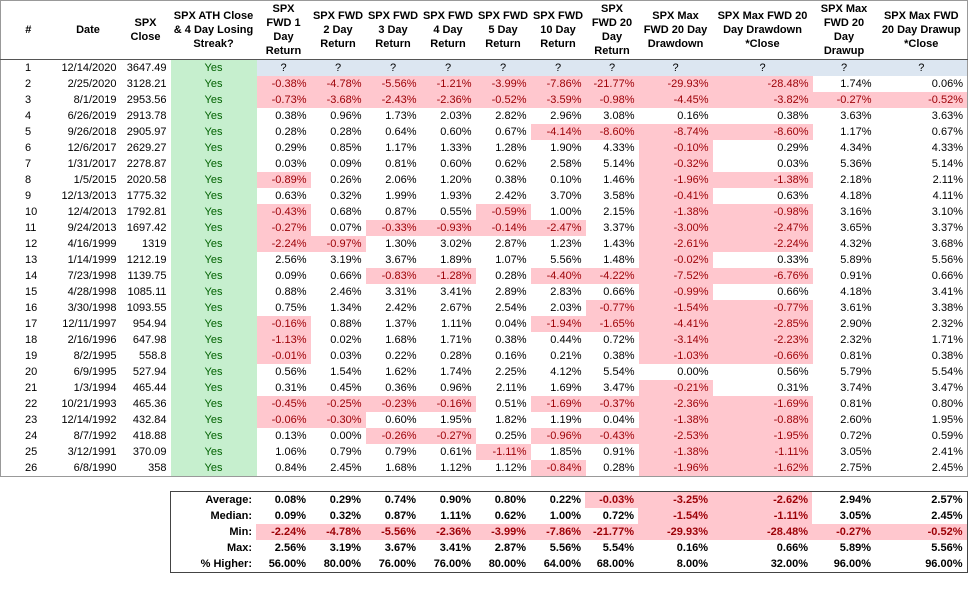  I want to click on summary-value: 0.80%, so click(502, 499).